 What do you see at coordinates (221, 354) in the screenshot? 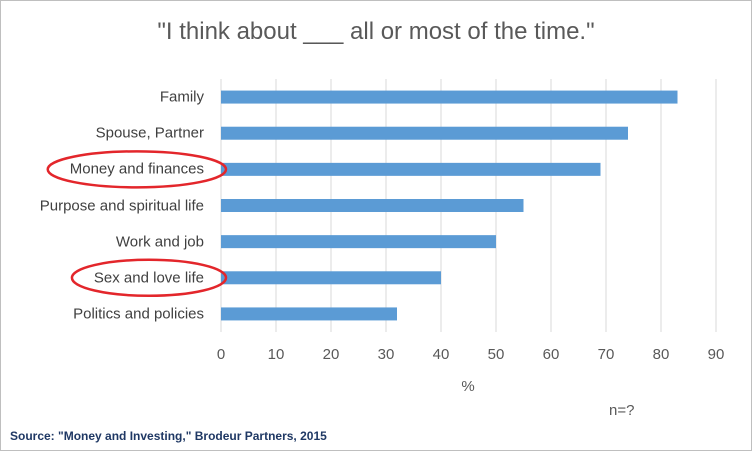
I see `x-tick-label: 0` at bounding box center [221, 354].